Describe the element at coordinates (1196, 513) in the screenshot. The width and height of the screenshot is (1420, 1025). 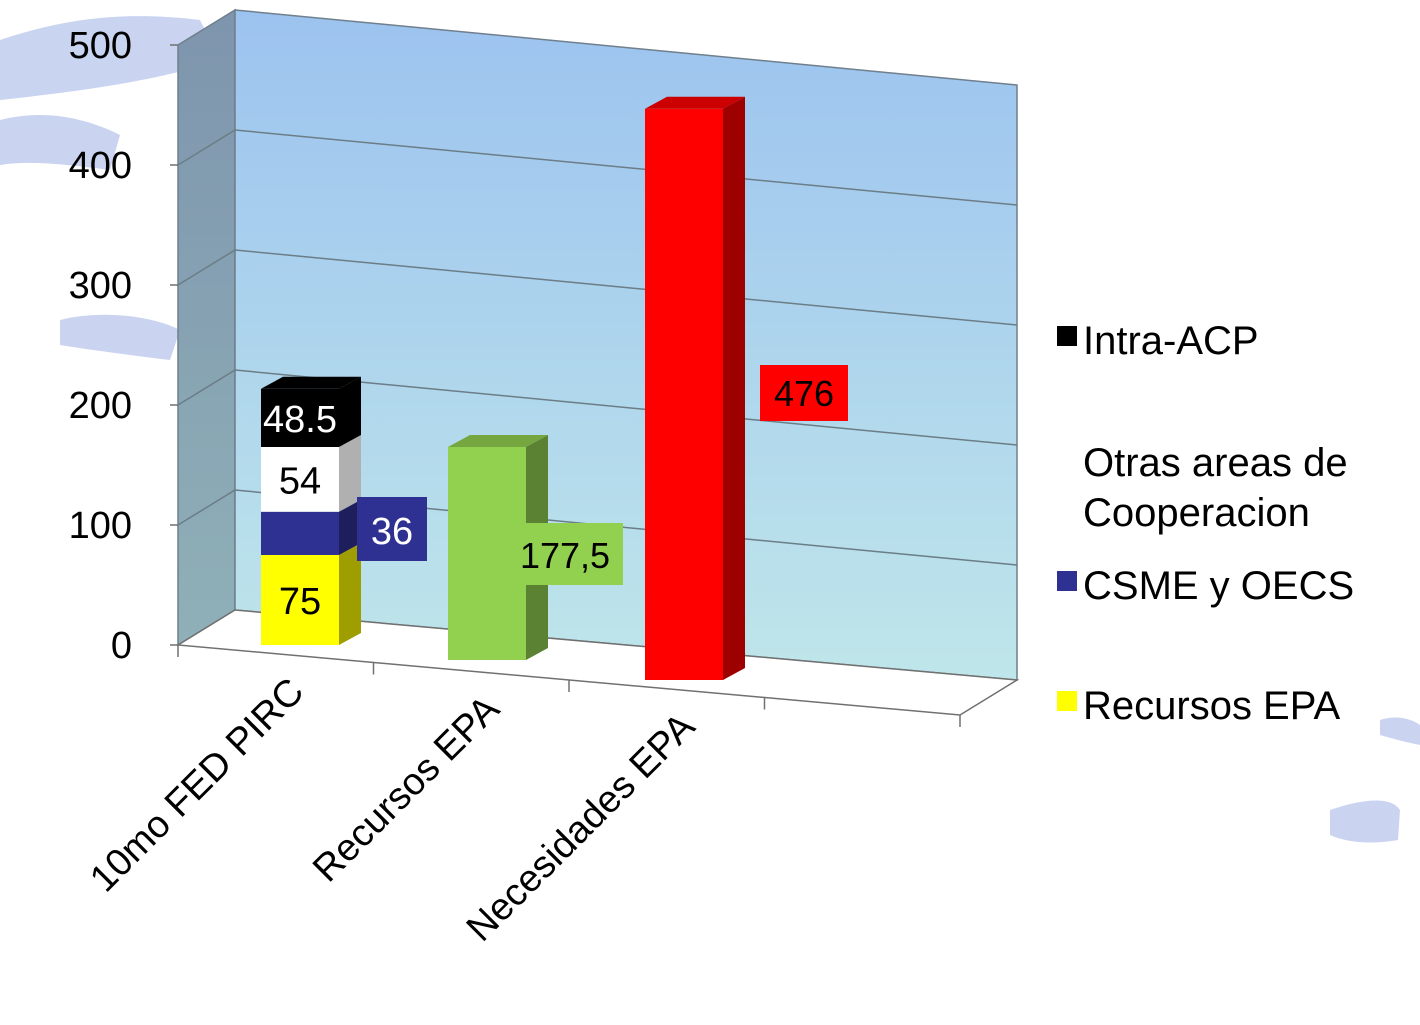
I see `legend-label-line2: Cooperacion` at that location.